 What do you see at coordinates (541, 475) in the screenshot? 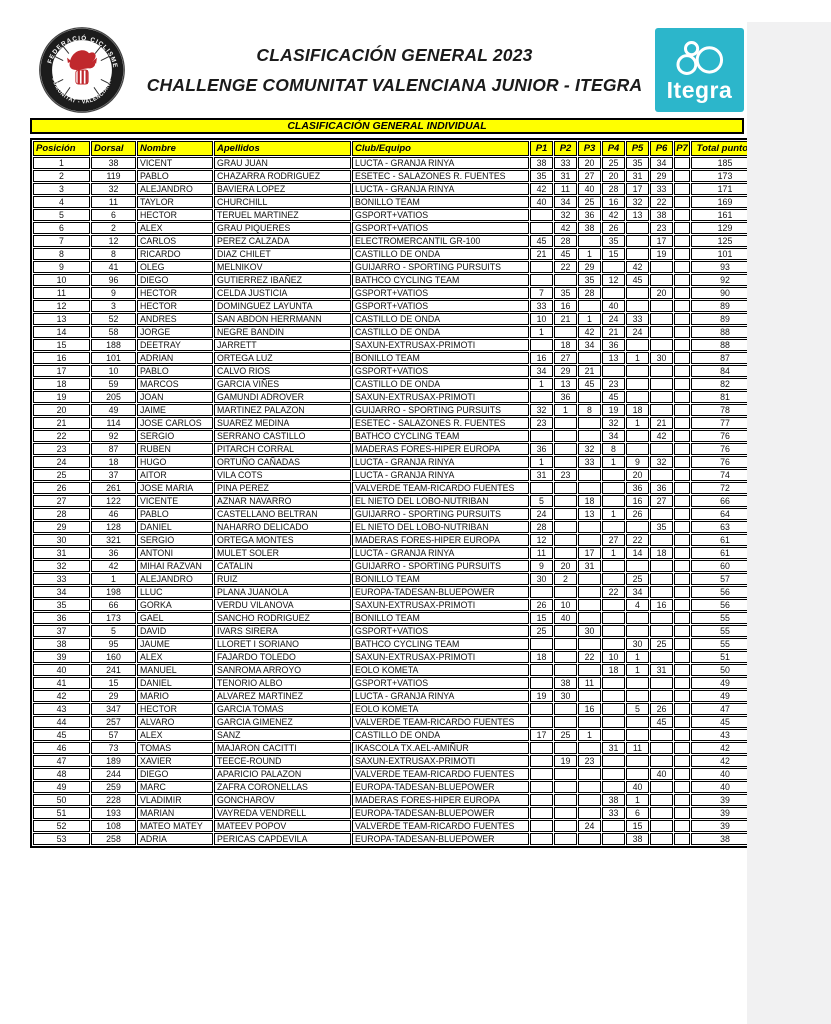
I see `cell-p1: 31` at bounding box center [541, 475].